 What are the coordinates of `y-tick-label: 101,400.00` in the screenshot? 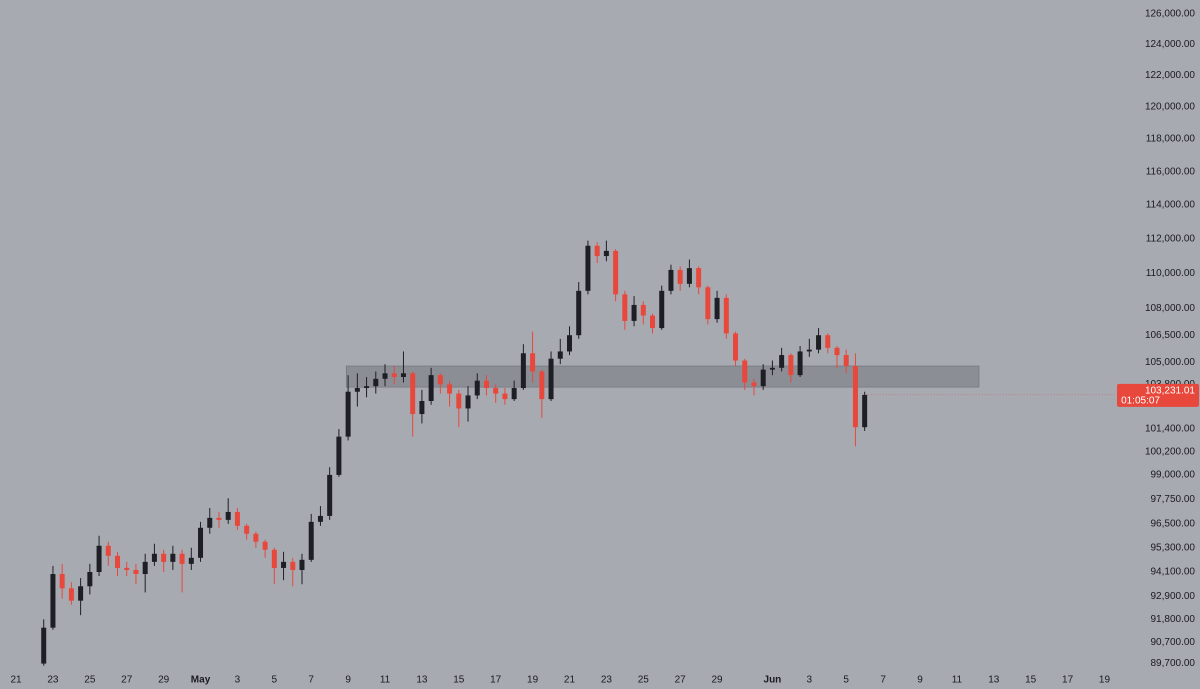 It's located at (1170, 429).